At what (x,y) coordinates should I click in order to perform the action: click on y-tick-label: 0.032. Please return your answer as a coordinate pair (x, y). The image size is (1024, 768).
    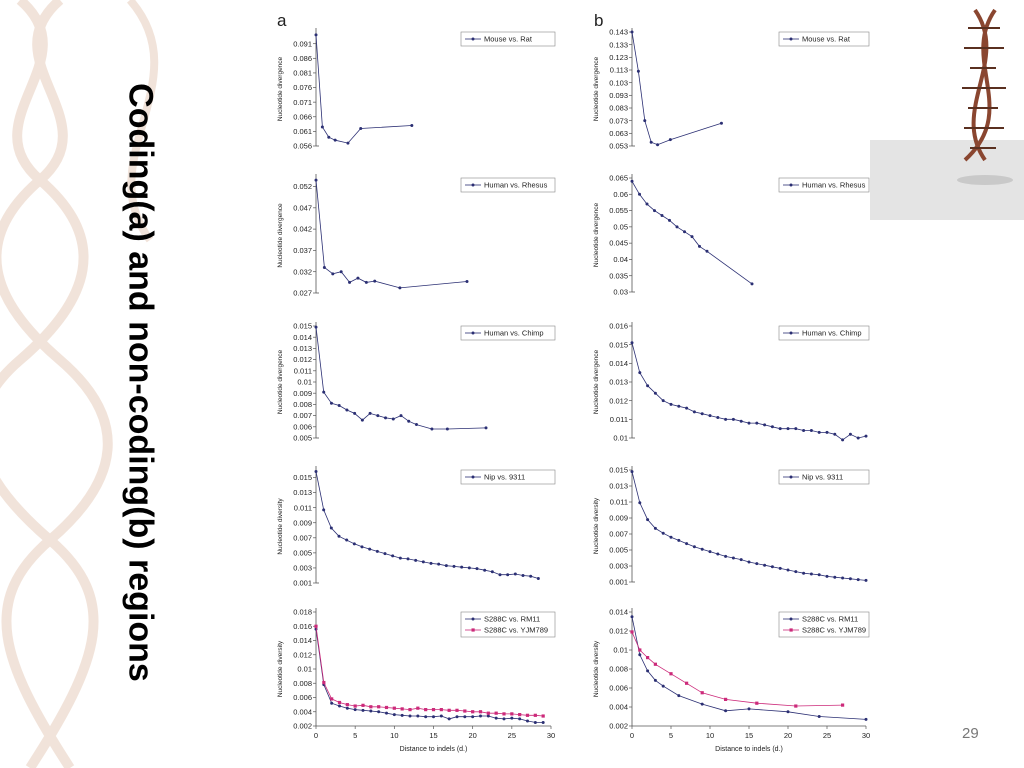
    Looking at the image, I should click on (302, 271).